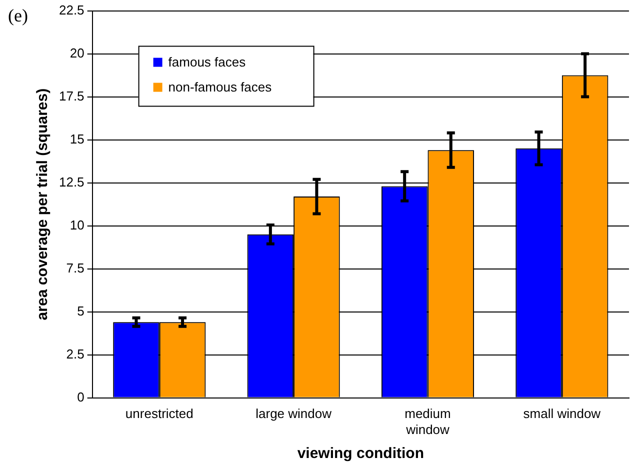  Describe the element at coordinates (360, 453) in the screenshot. I see `x-axis-title: viewing condition` at that location.